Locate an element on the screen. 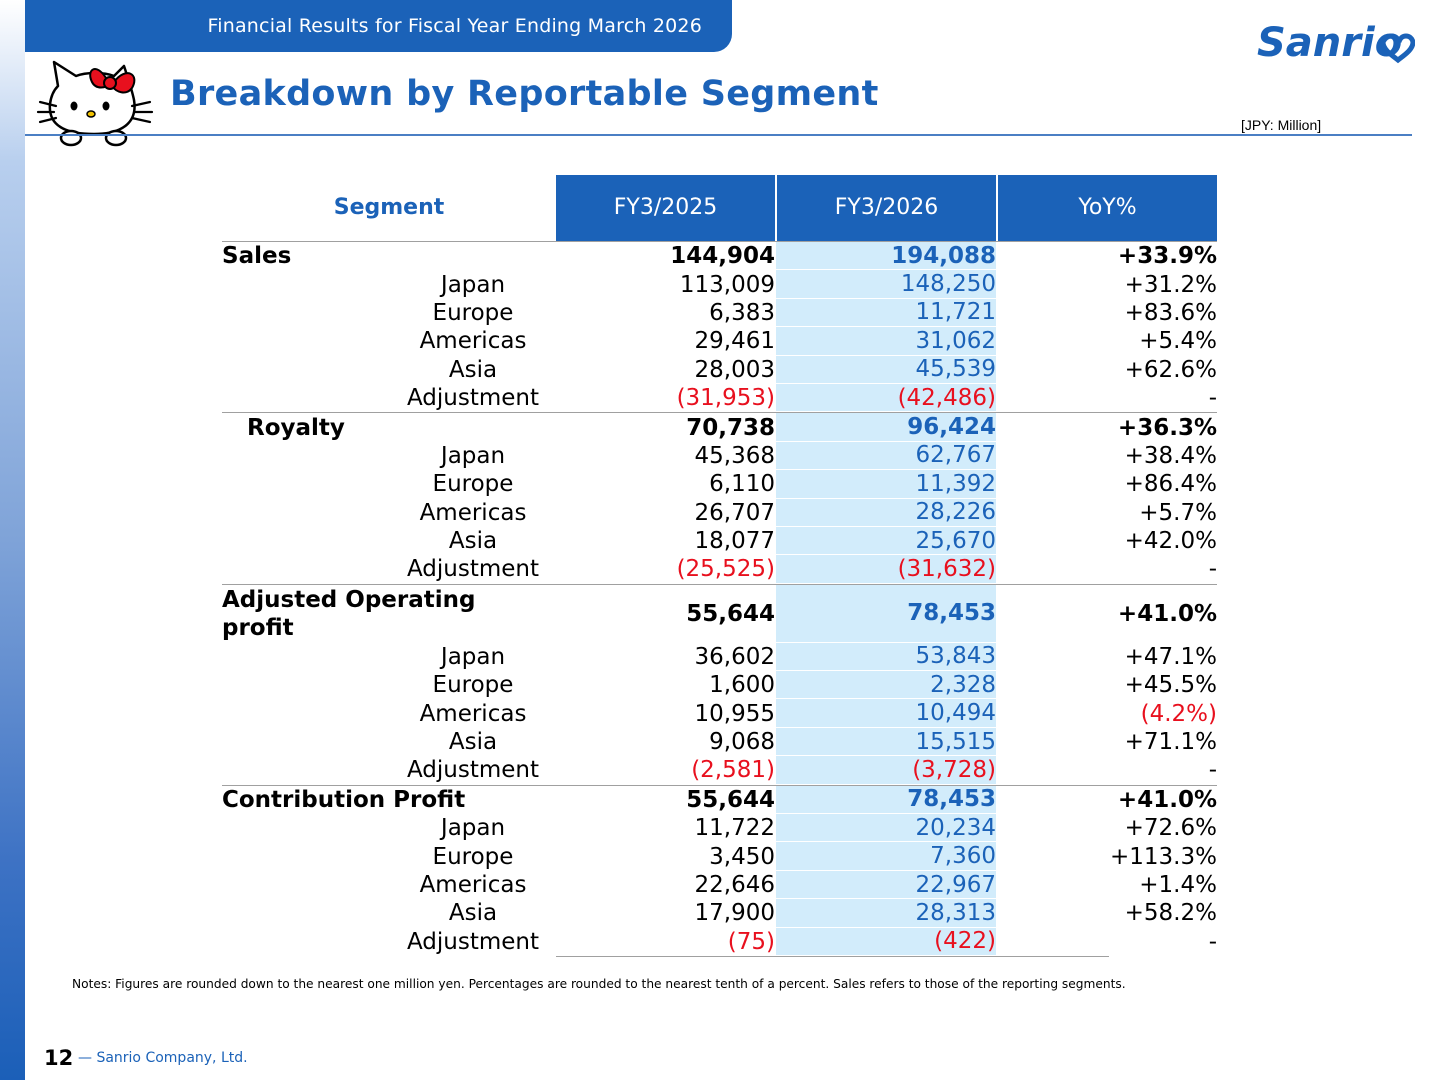 Image resolution: width=1440 pixels, height=1080 pixels. value-fy2025: 29,461 is located at coordinates (734, 341).